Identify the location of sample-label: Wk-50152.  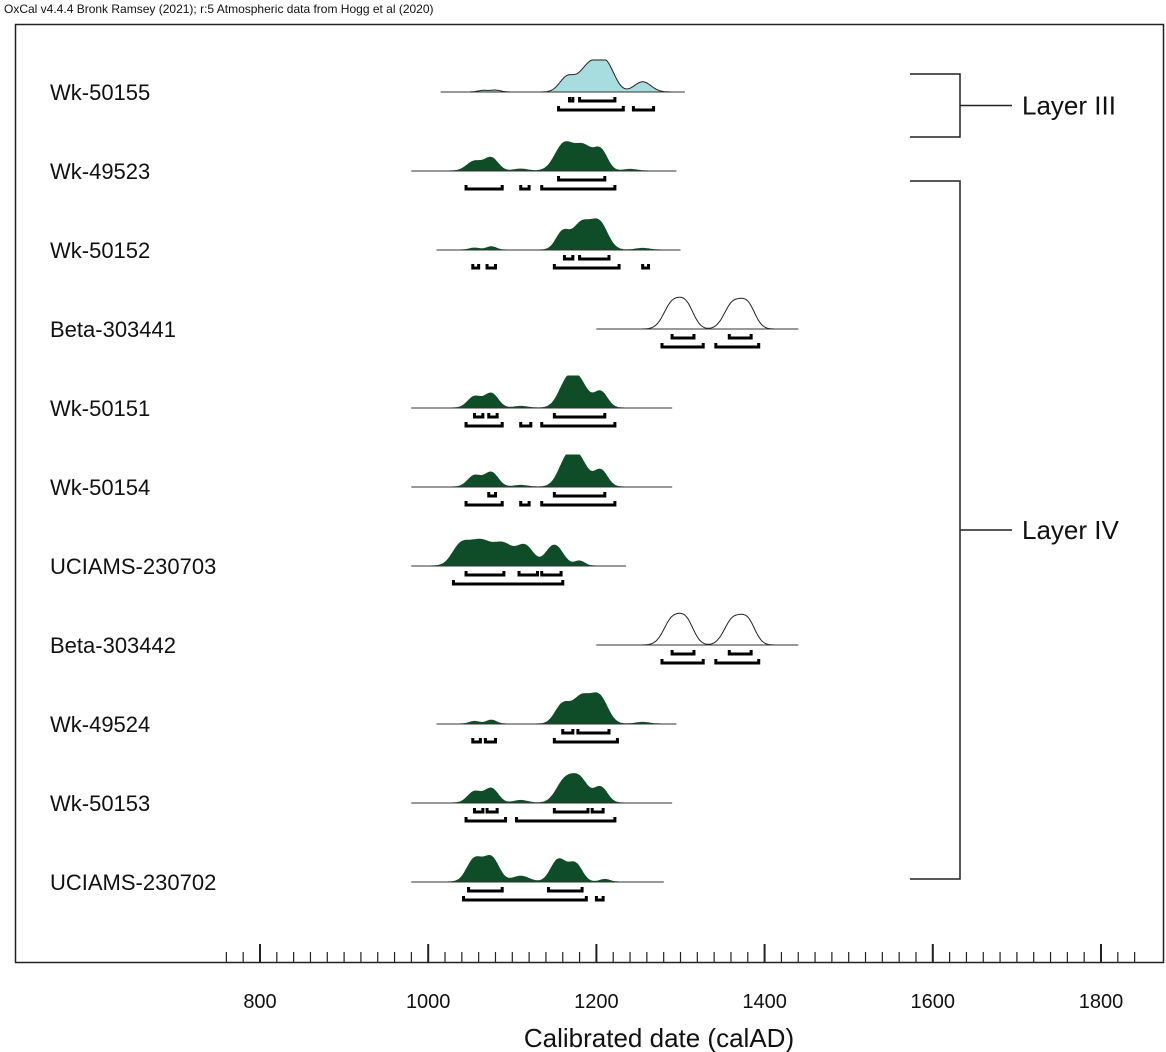
(100, 250).